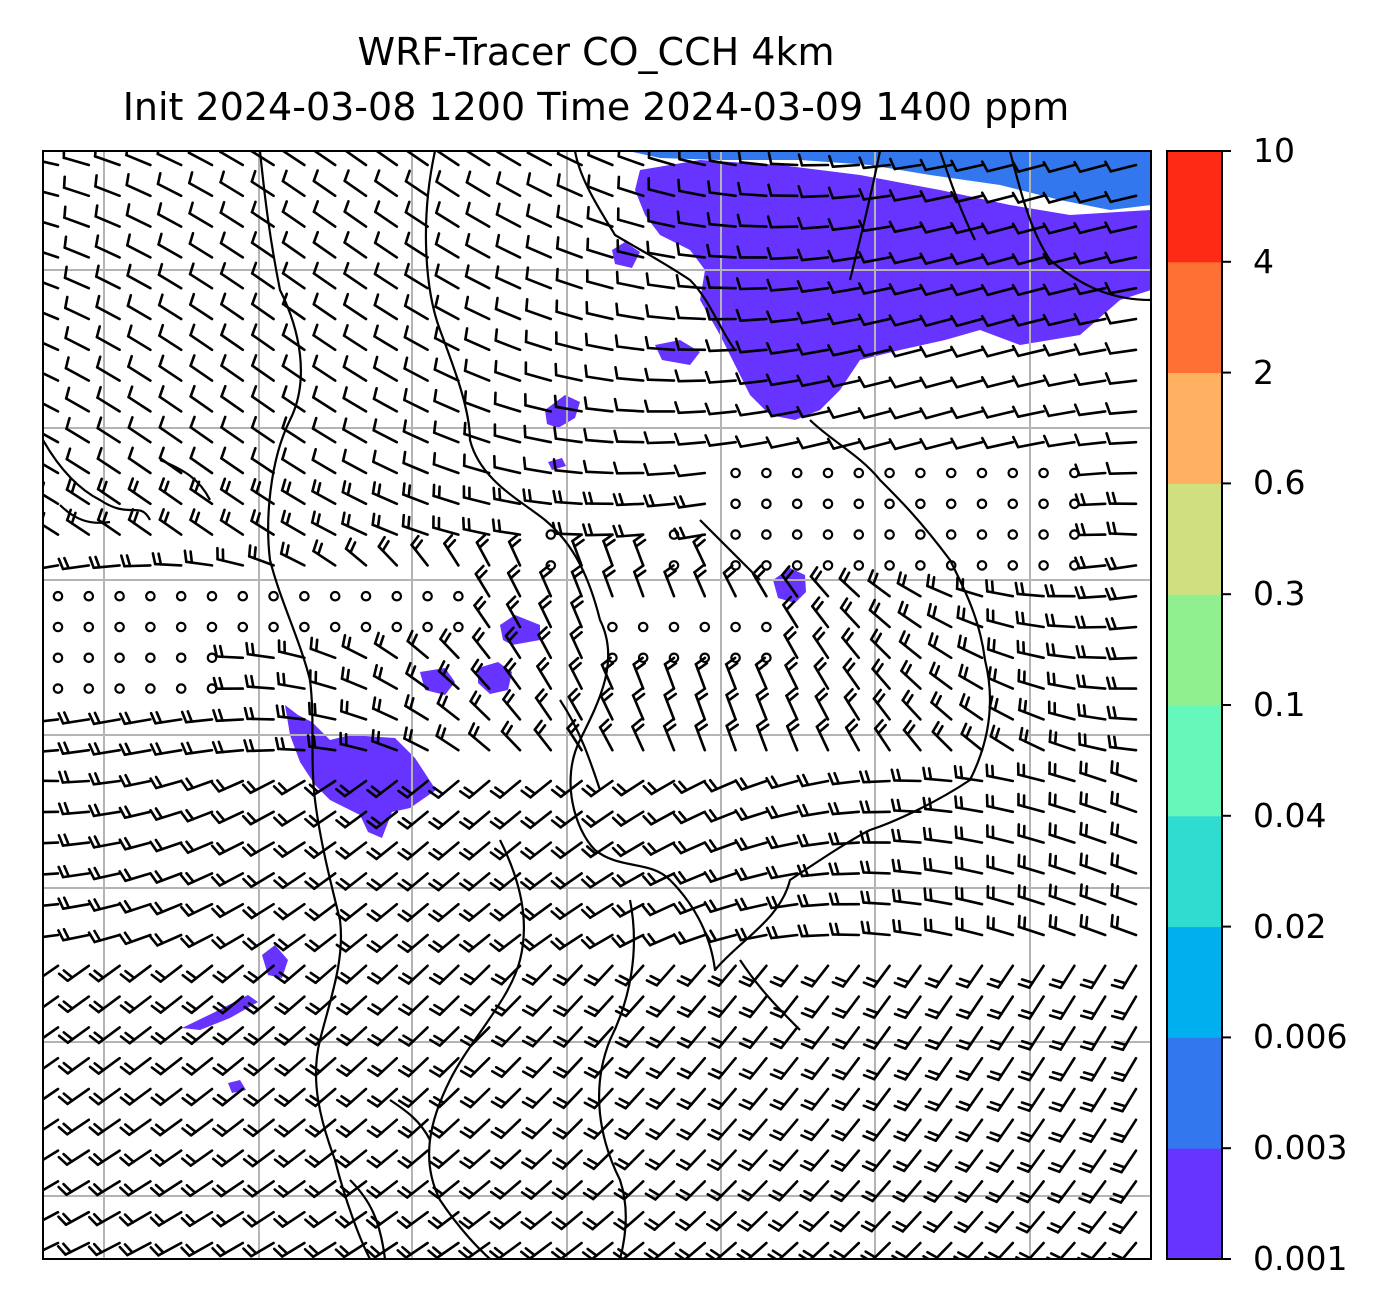 This screenshot has width=1400, height=1313. What do you see at coordinates (58, 627) in the screenshot?
I see `calm-wind-circle` at bounding box center [58, 627].